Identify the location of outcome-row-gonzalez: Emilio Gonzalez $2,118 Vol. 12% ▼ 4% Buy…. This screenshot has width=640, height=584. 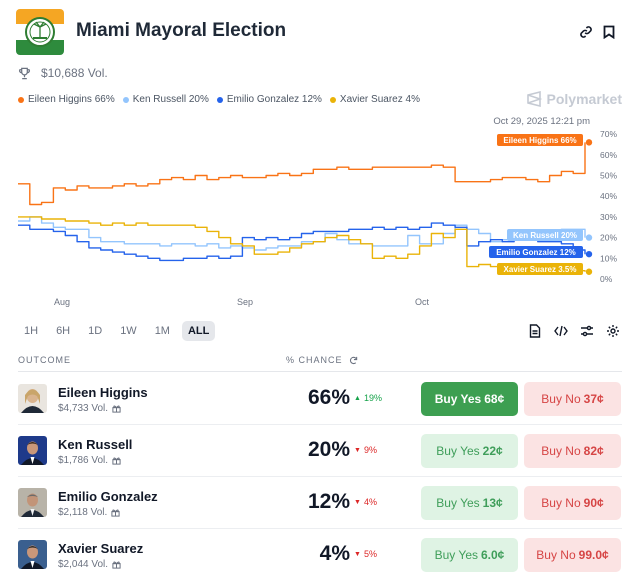
(320, 503).